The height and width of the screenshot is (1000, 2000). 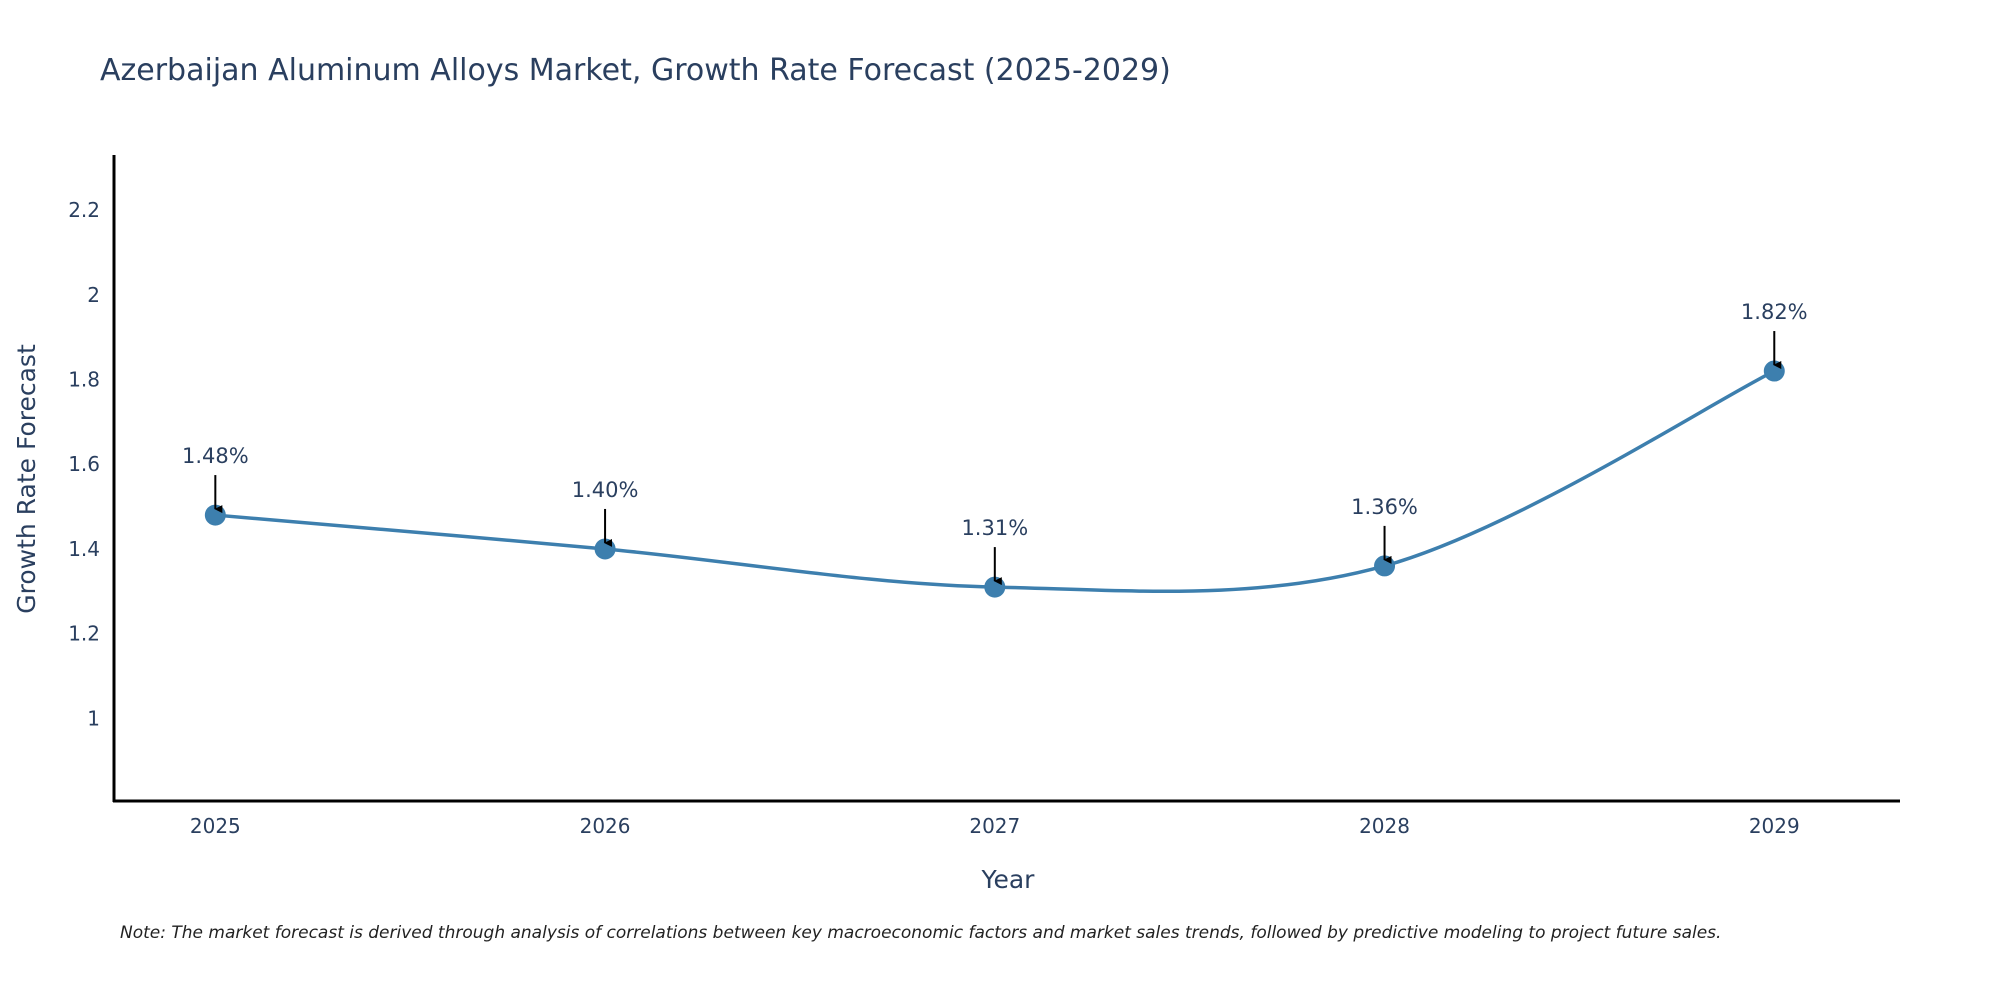 What do you see at coordinates (84, 210) in the screenshot?
I see `y-tick-label: 2.2` at bounding box center [84, 210].